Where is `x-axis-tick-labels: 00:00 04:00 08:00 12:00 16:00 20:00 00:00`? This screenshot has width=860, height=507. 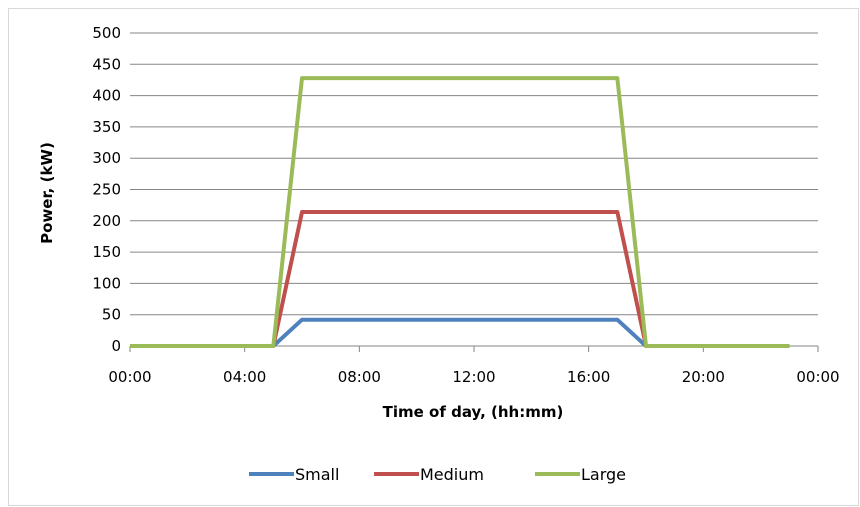 x-axis-tick-labels: 00:00 04:00 08:00 12:00 16:00 20:00 00:00 is located at coordinates (473, 377).